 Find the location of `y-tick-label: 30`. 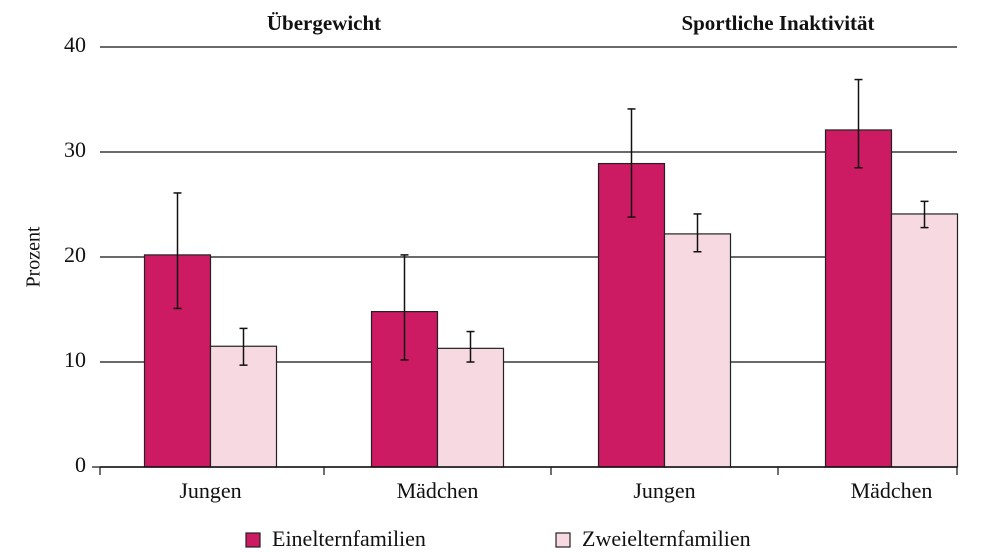

y-tick-label: 30 is located at coordinates (75, 149).